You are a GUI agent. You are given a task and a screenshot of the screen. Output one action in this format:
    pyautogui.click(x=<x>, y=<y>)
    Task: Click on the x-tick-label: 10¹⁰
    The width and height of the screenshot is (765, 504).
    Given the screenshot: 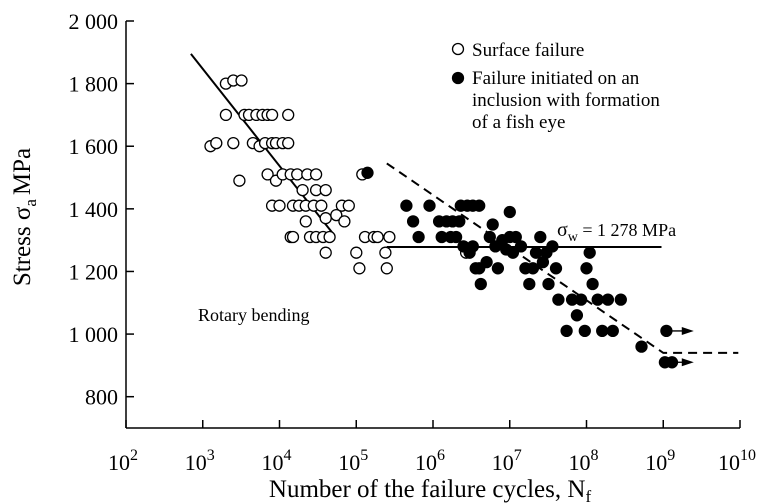 What is the action you would take?
    pyautogui.click(x=737, y=461)
    